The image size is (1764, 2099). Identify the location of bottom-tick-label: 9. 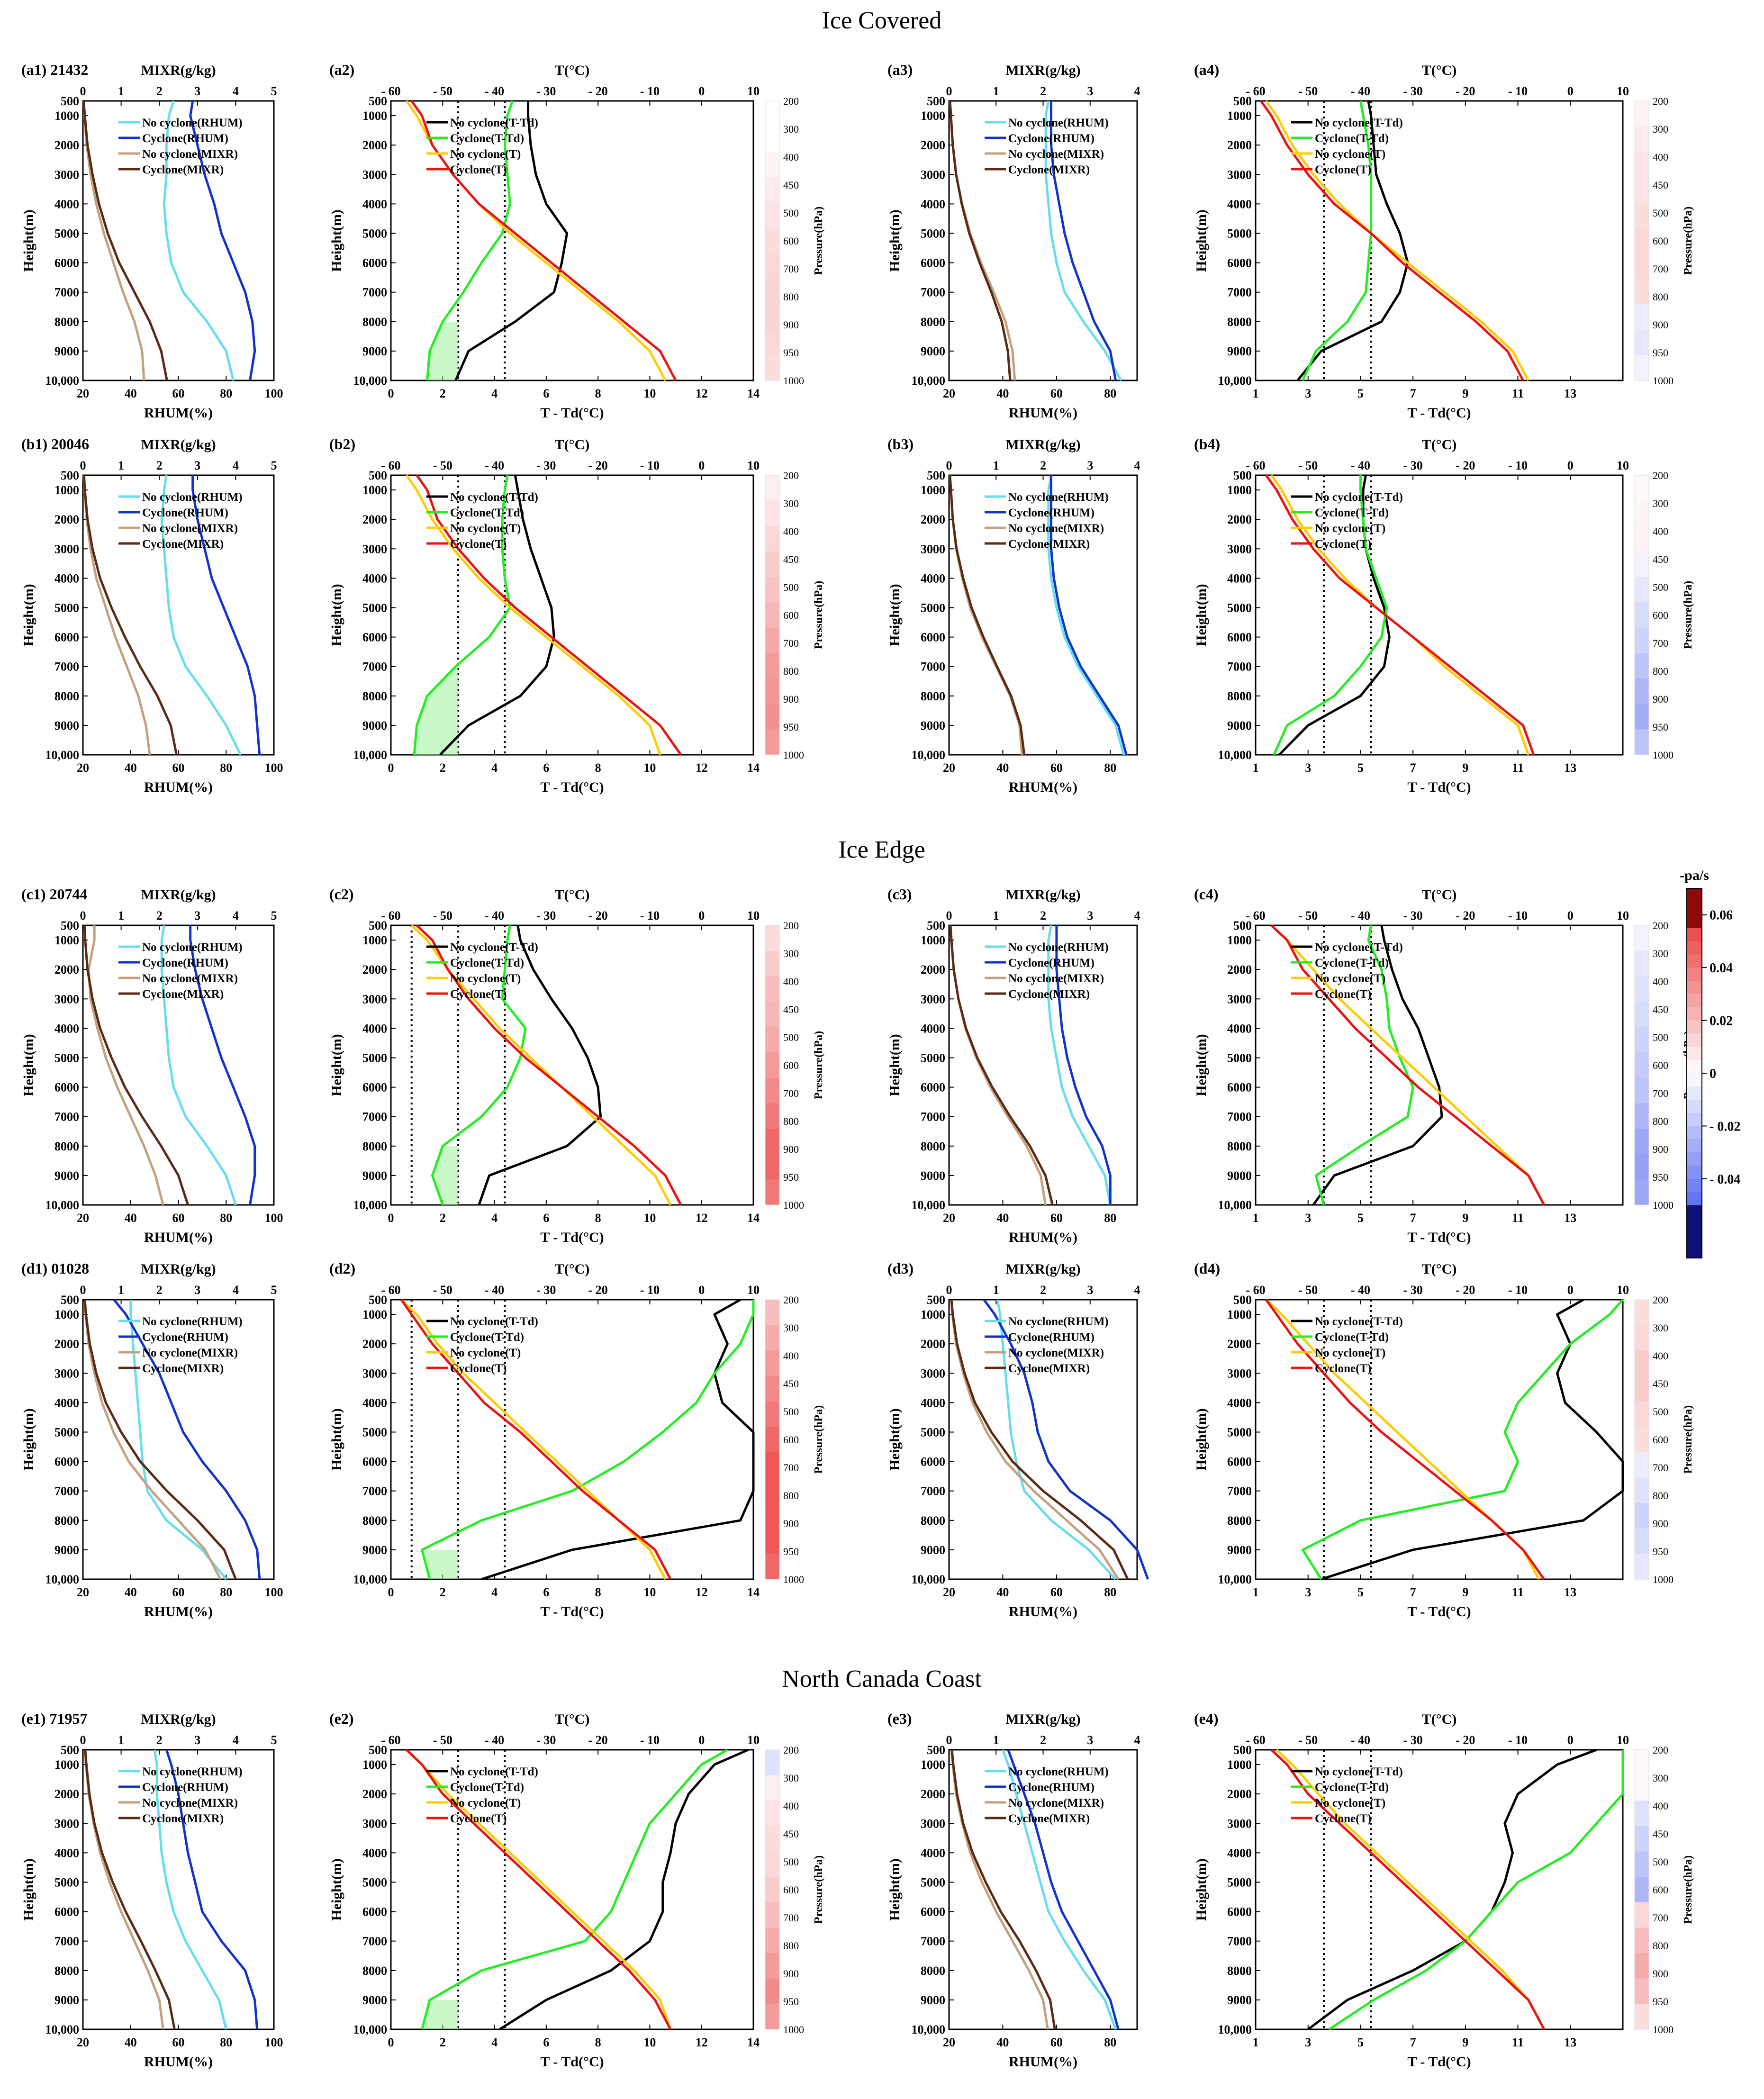
(1465, 2042).